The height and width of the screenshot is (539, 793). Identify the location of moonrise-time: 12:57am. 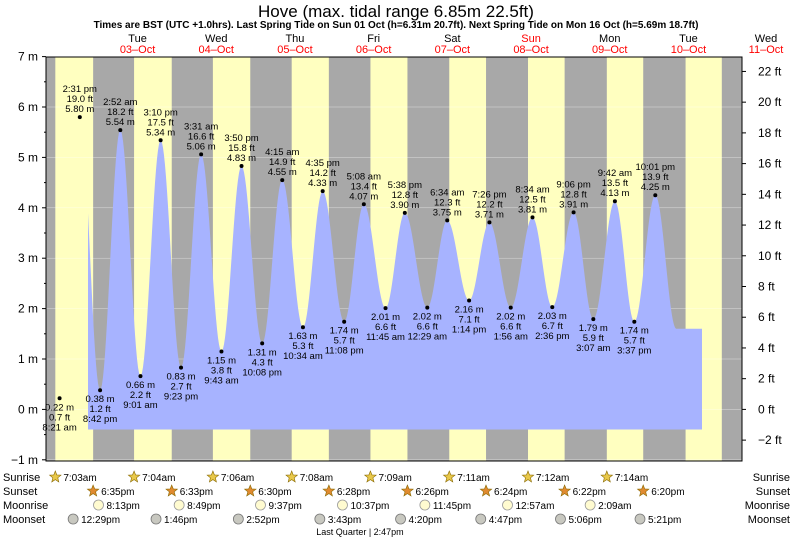
(535, 506).